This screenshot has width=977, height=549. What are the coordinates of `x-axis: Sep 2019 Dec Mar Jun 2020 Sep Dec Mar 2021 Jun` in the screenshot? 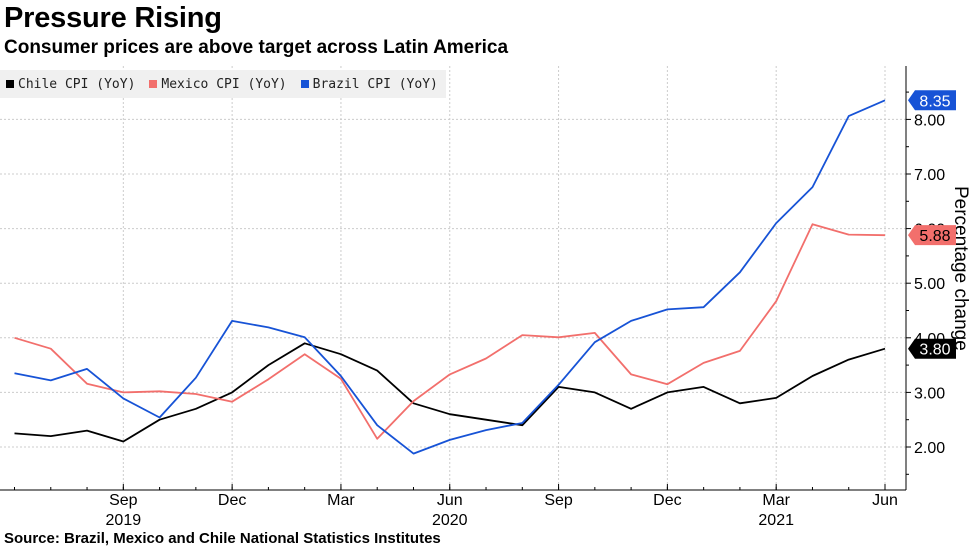 It's located at (453, 506).